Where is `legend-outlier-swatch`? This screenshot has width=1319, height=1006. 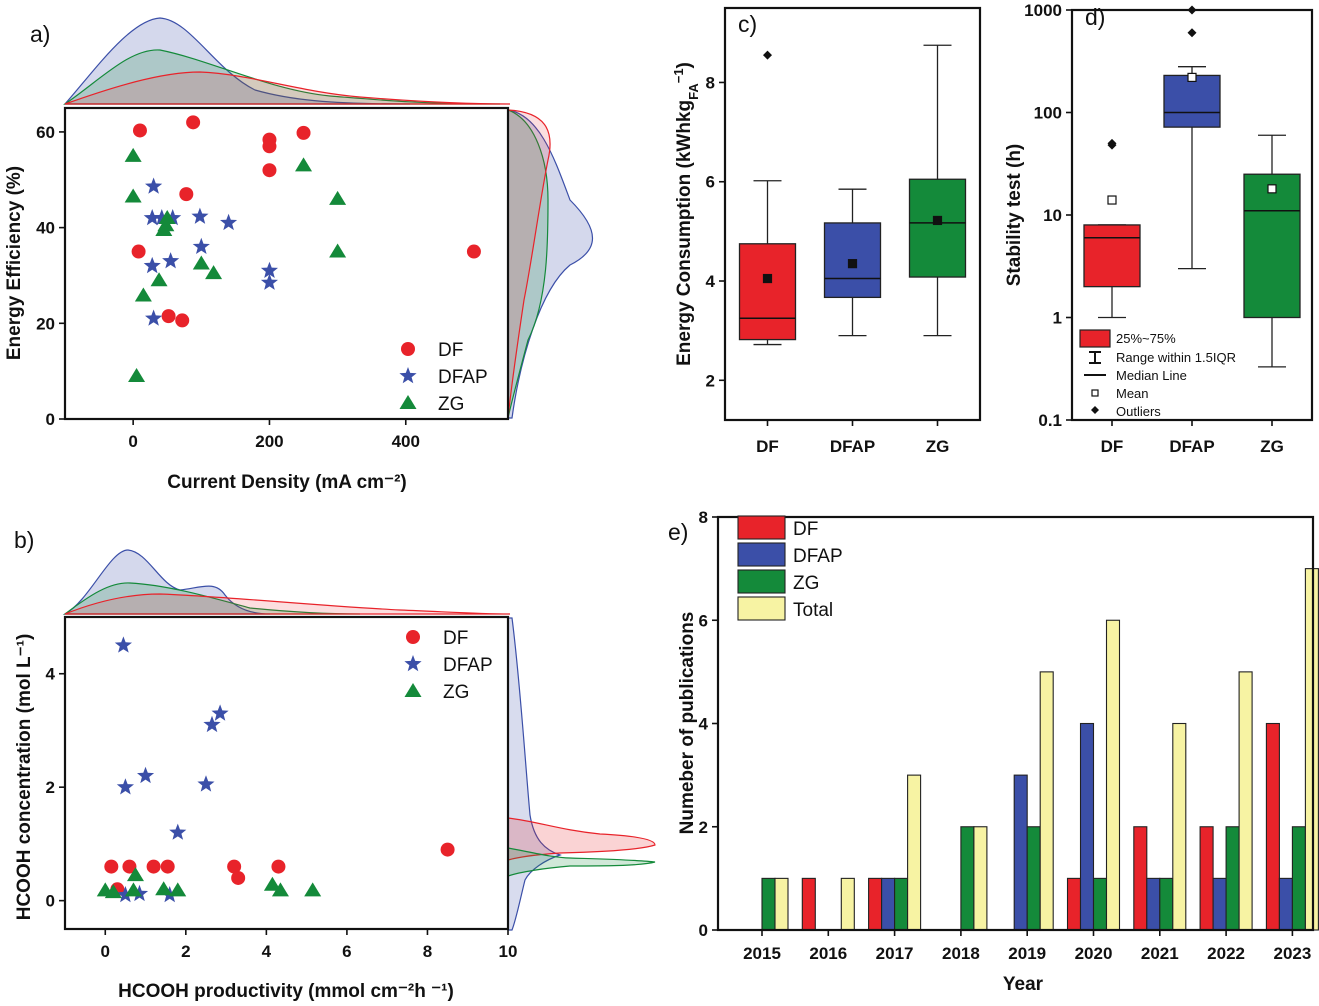
legend-outlier-swatch is located at coordinates (1095, 410).